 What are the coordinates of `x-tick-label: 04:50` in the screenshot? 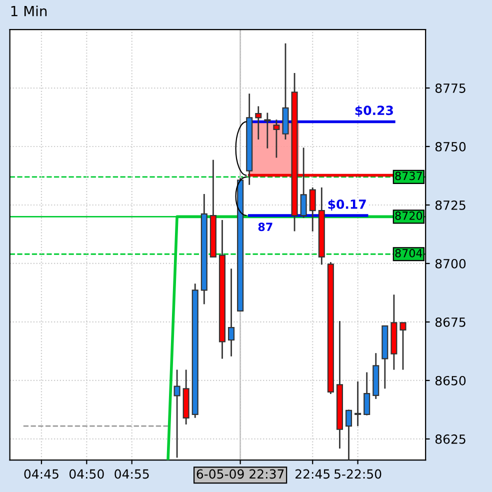 It's located at (86, 474).